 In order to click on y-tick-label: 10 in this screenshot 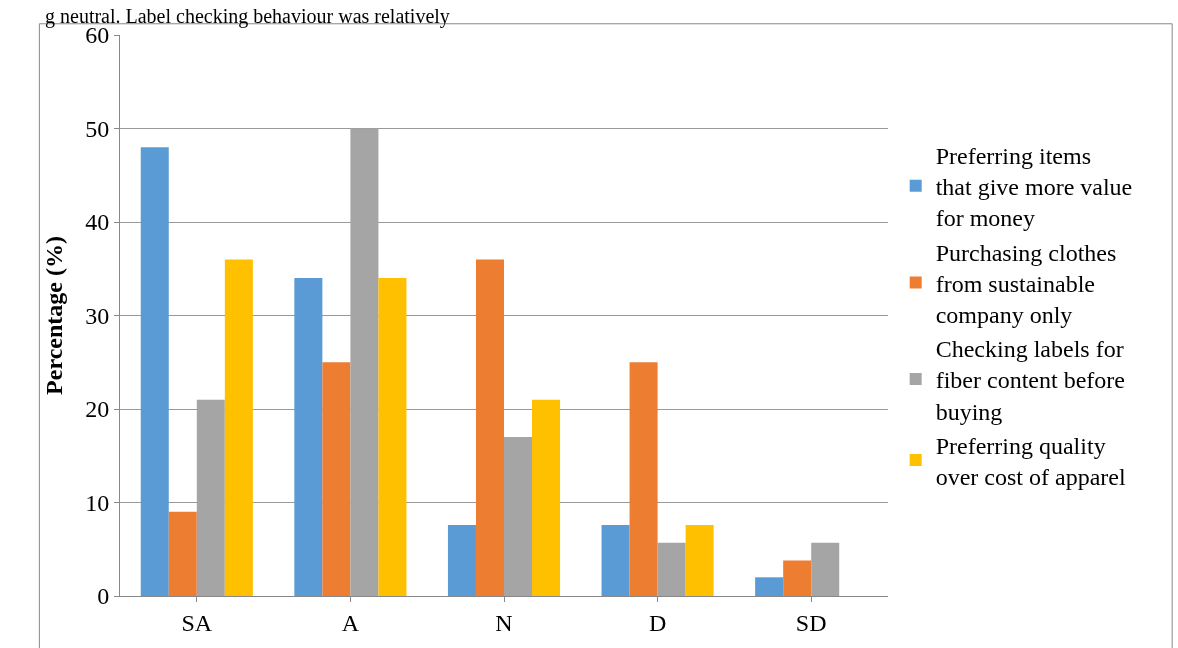, I will do `click(97, 502)`.